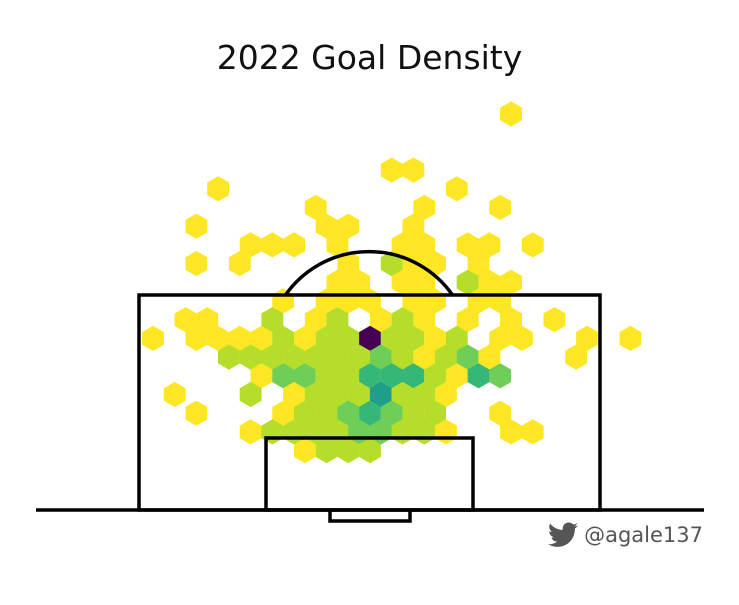 This screenshot has height=605, width=739. I want to click on chart-title: 2022 Goal Density, so click(369, 57).